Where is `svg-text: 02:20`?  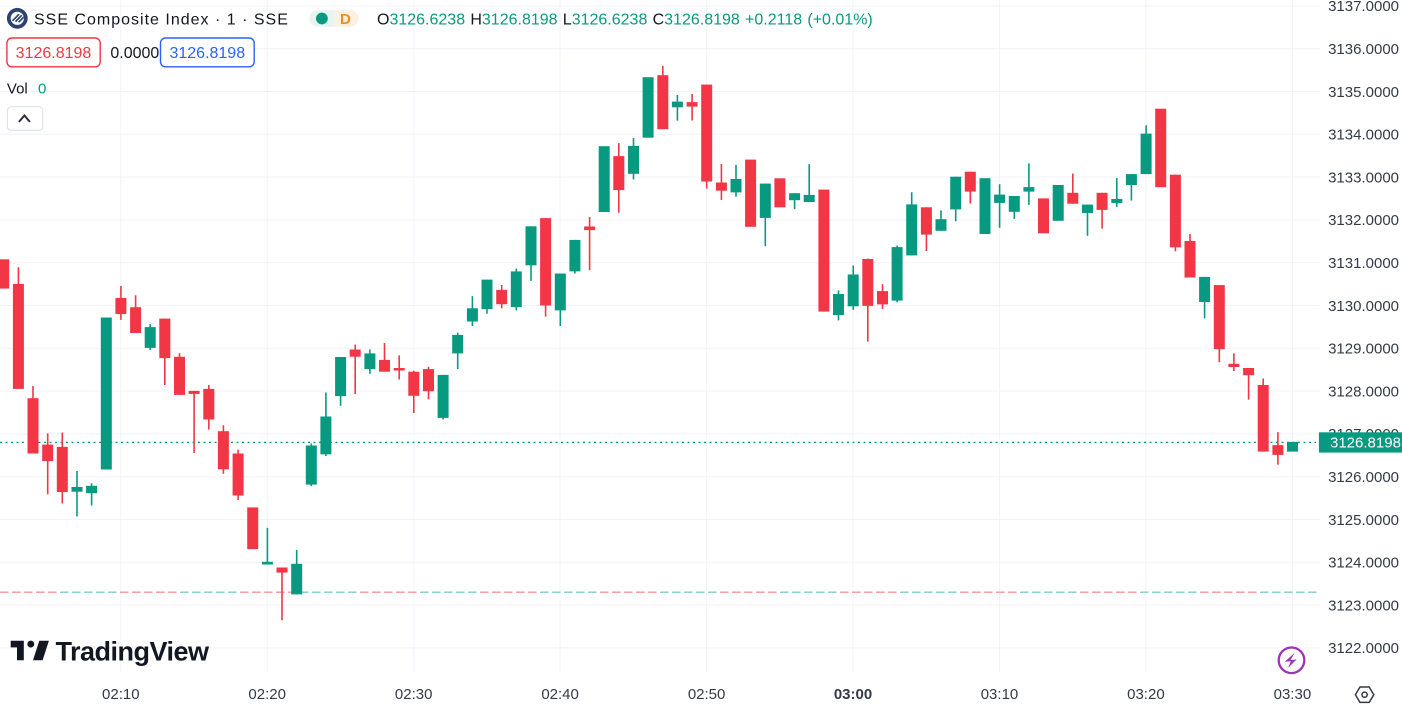 svg-text: 02:20 is located at coordinates (267, 694).